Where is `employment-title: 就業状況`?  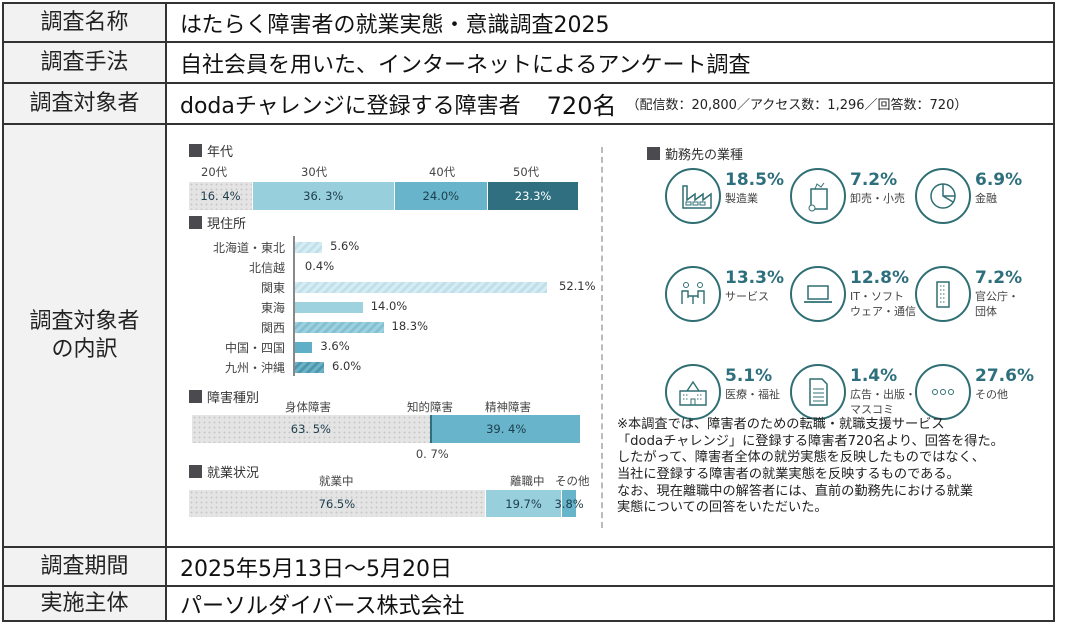
employment-title: 就業状況 is located at coordinates (233, 473).